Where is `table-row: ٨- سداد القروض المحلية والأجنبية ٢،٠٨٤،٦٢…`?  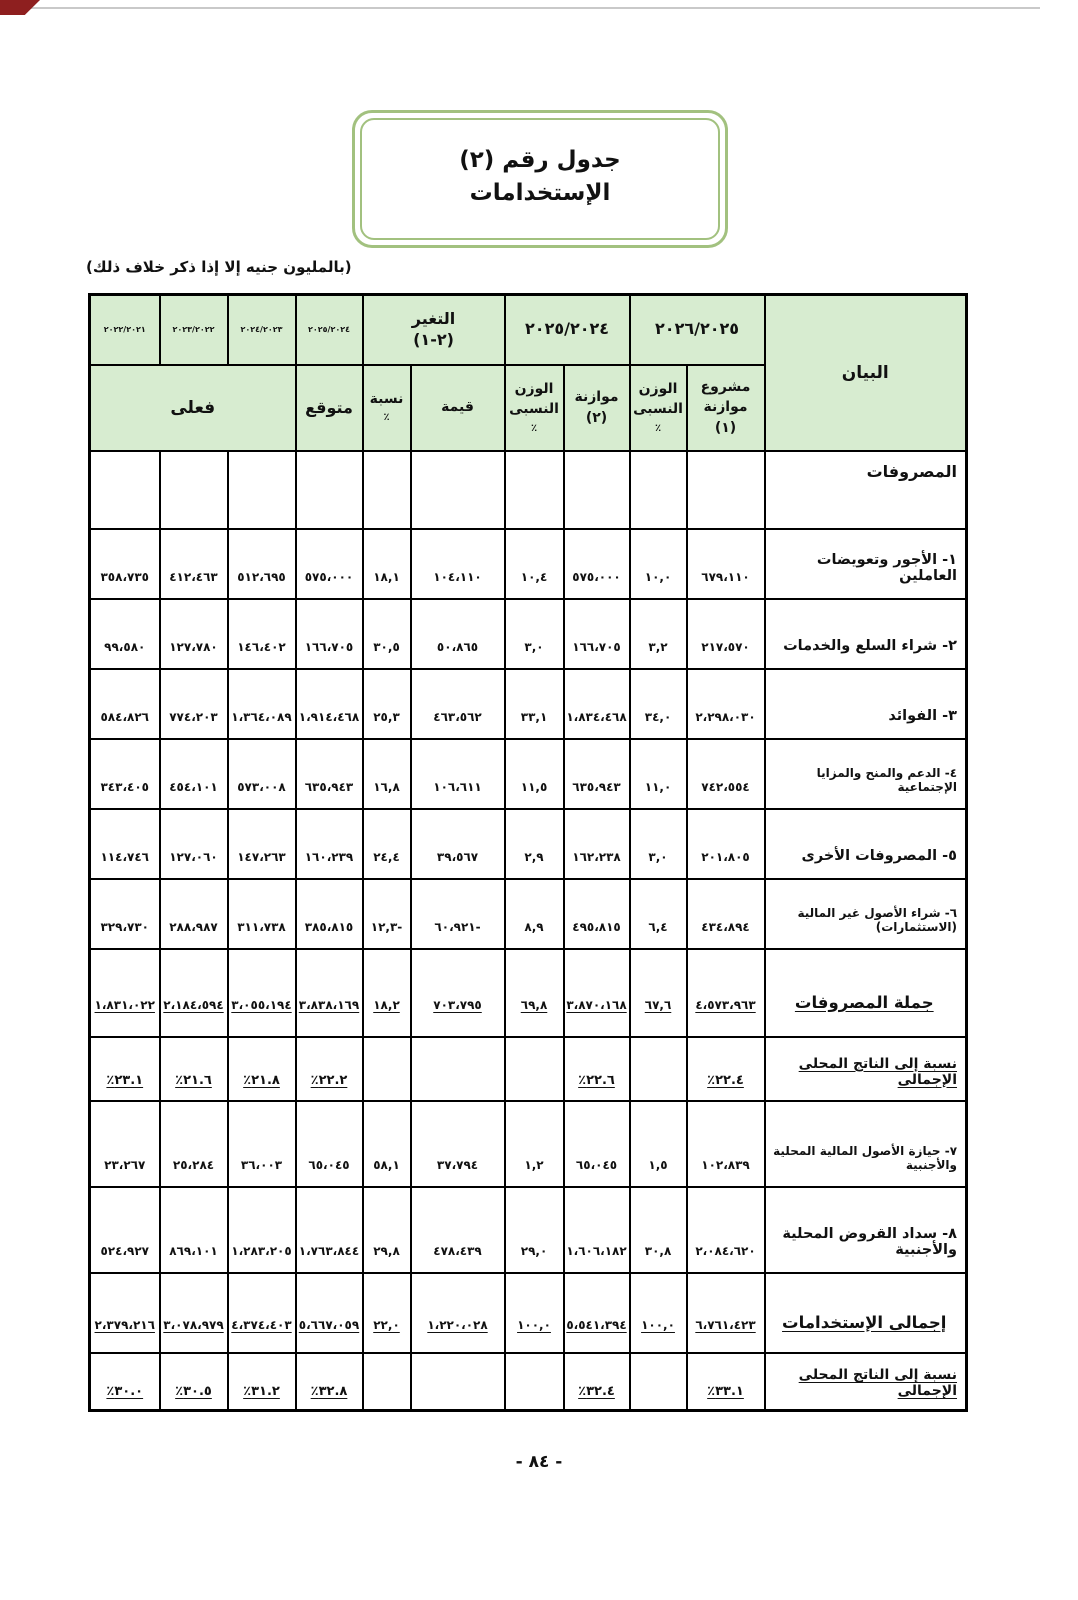
table-row: ٨- سداد القروض المحلية والأجنبية ٢،٠٨٤،٦٢… is located at coordinates (528, 1229).